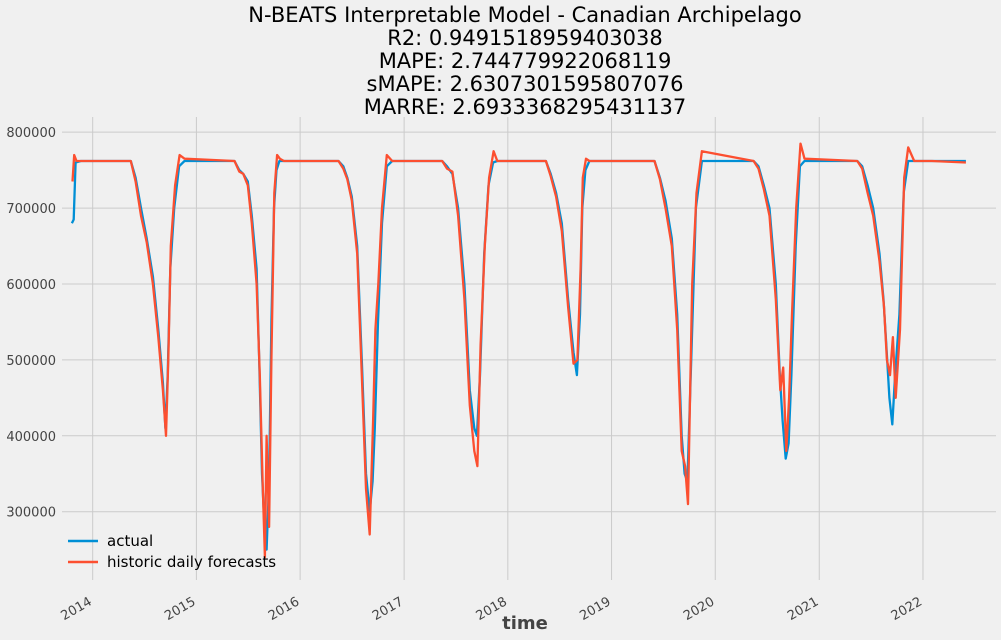 The width and height of the screenshot is (1001, 640). I want to click on title-line-marre: MARRE: 2.6933368295431137, so click(525, 107).